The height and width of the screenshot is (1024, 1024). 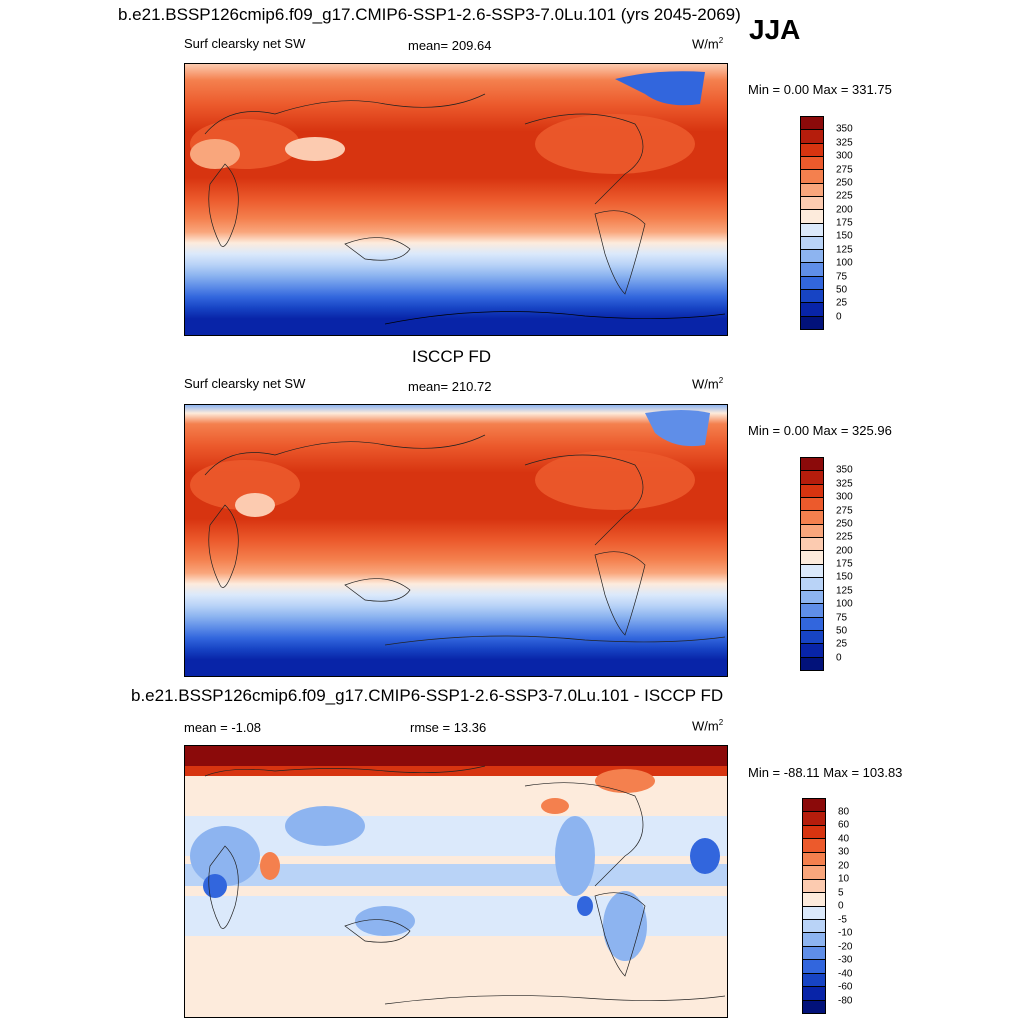 What do you see at coordinates (844, 879) in the screenshot?
I see `colorbar-tick-label: 10` at bounding box center [844, 879].